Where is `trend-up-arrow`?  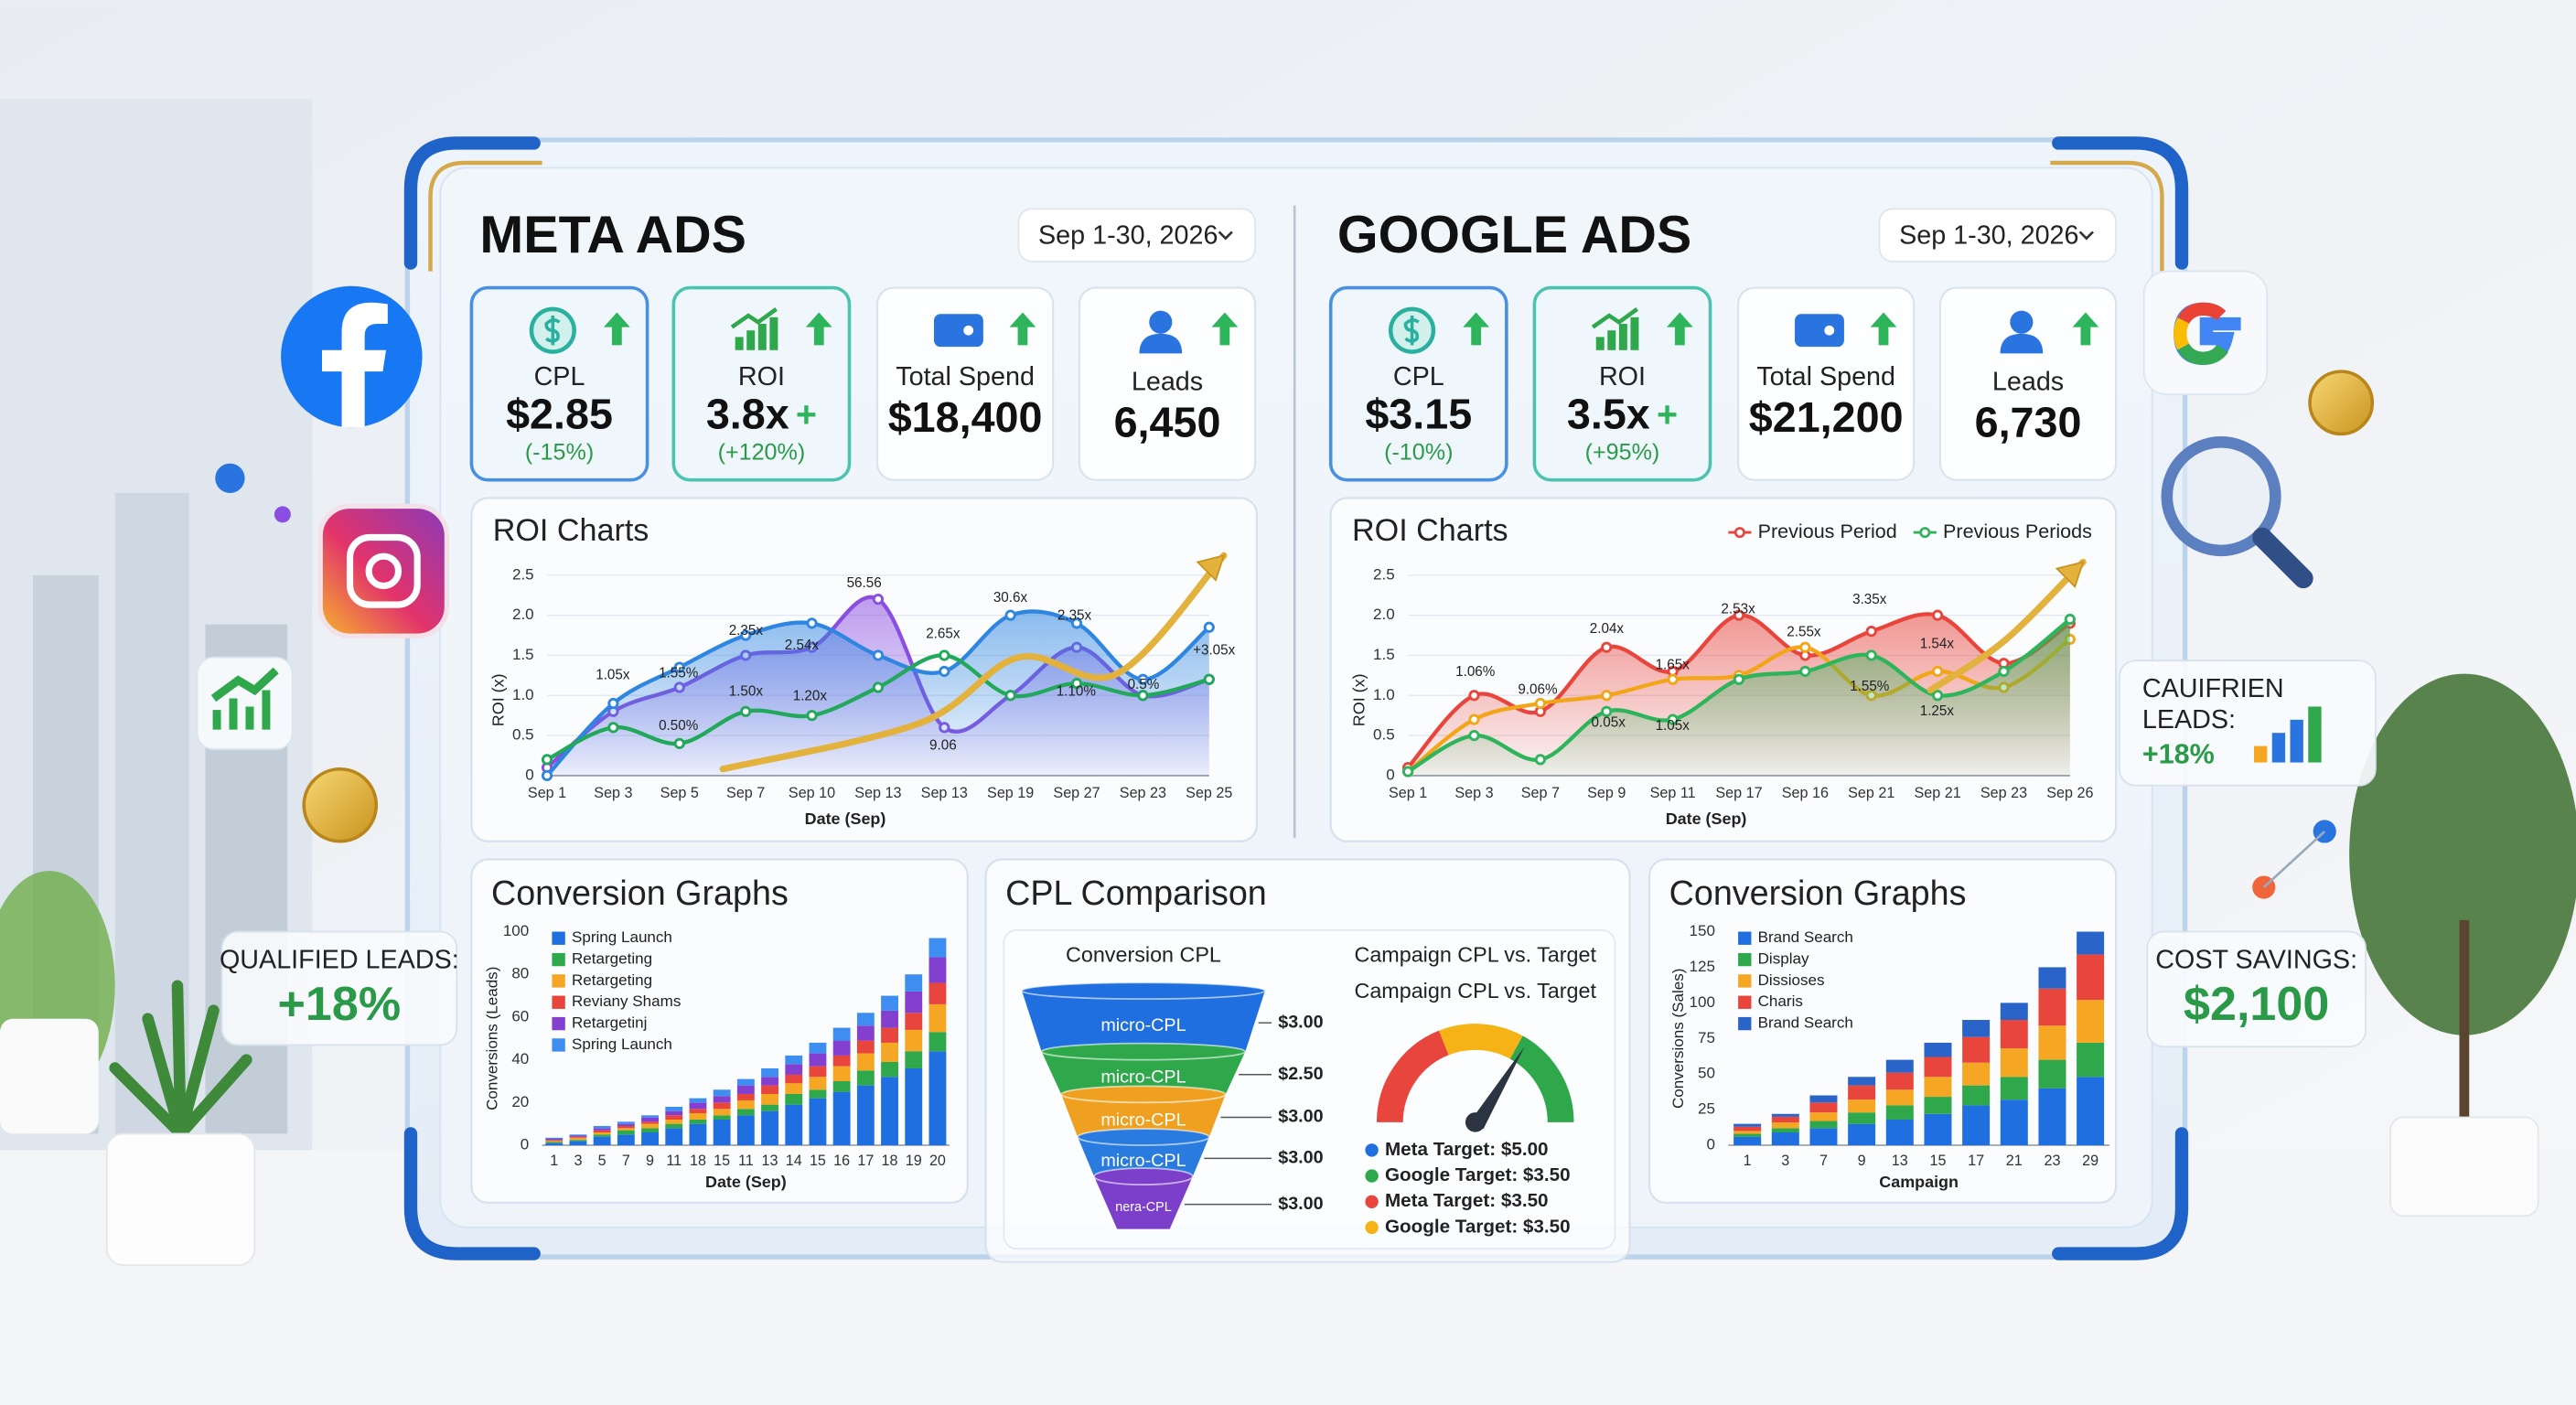 trend-up-arrow is located at coordinates (1476, 329).